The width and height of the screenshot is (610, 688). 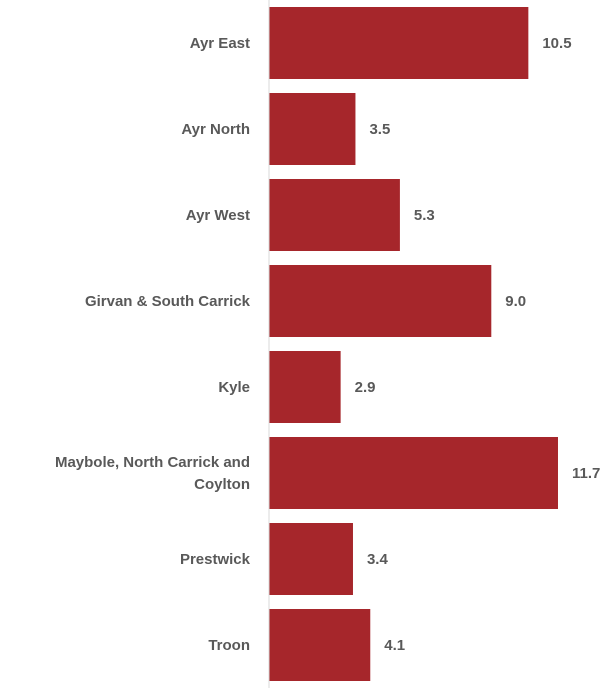 What do you see at coordinates (378, 559) in the screenshot?
I see `value-label: 3.4` at bounding box center [378, 559].